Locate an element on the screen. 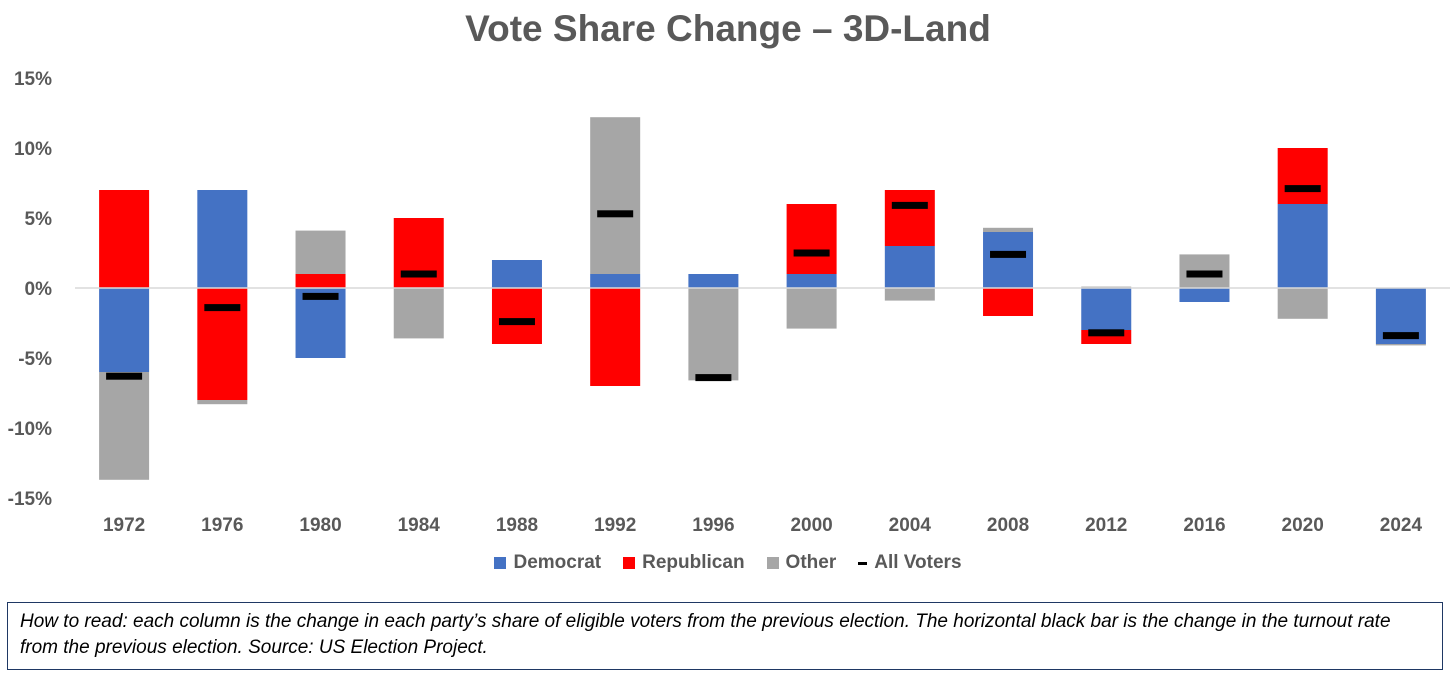  legend: Democrat Republican Other All Voters is located at coordinates (728, 563).